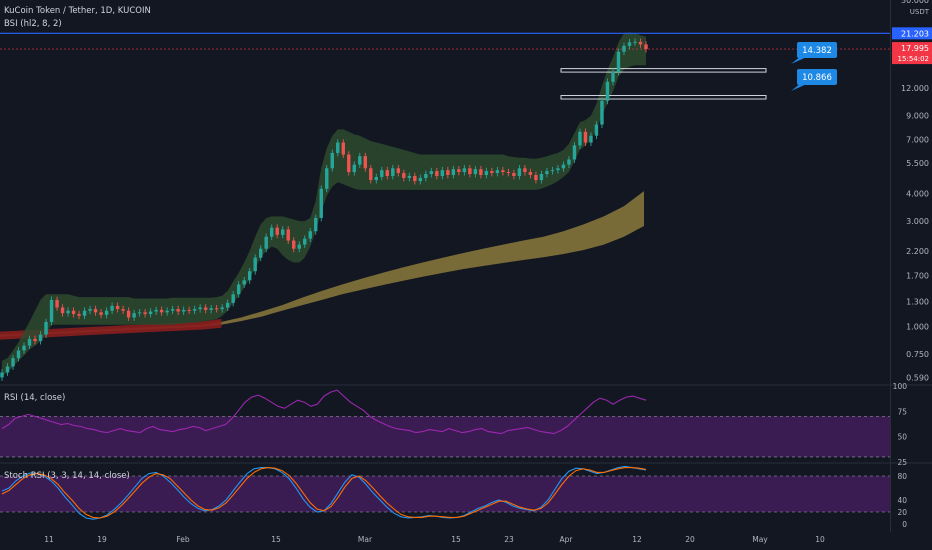  What do you see at coordinates (915, 48) in the screenshot?
I see `current-price-label: 17.995` at bounding box center [915, 48].